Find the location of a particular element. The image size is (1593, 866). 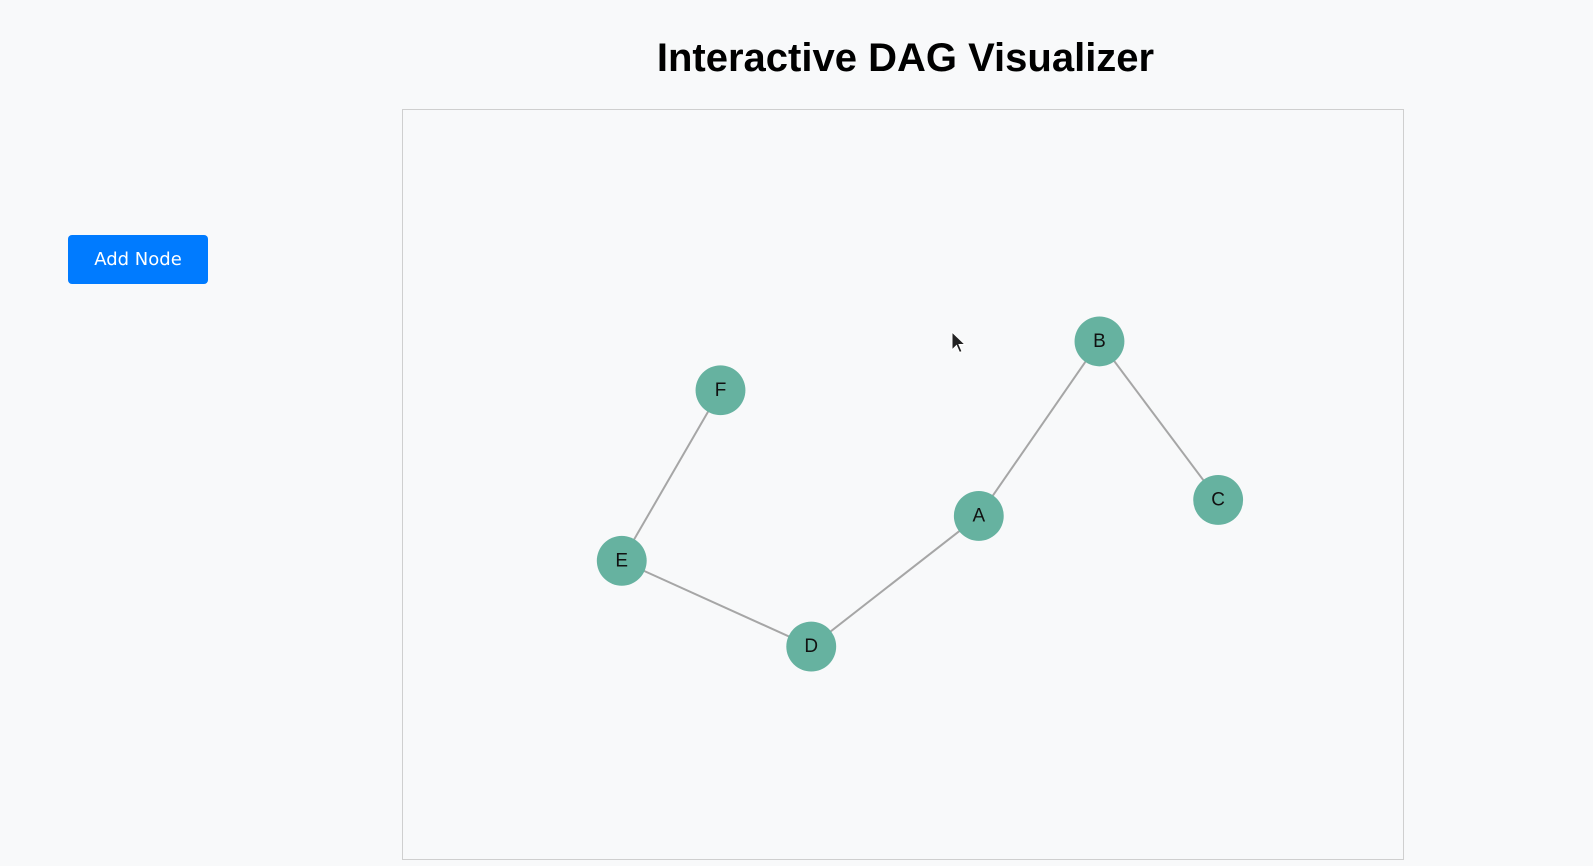

edge-d-a is located at coordinates (895, 581).